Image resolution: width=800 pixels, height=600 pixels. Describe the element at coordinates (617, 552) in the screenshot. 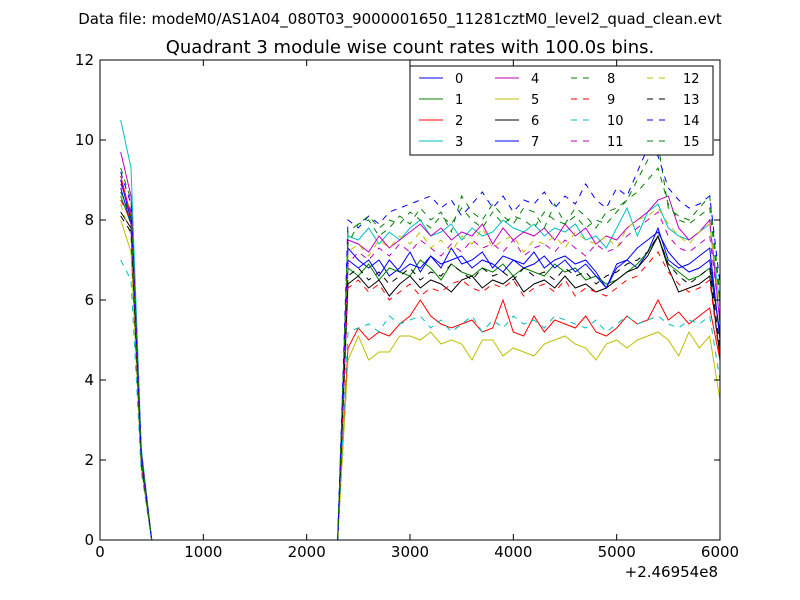

I see `x-tick-label: 5000` at that location.